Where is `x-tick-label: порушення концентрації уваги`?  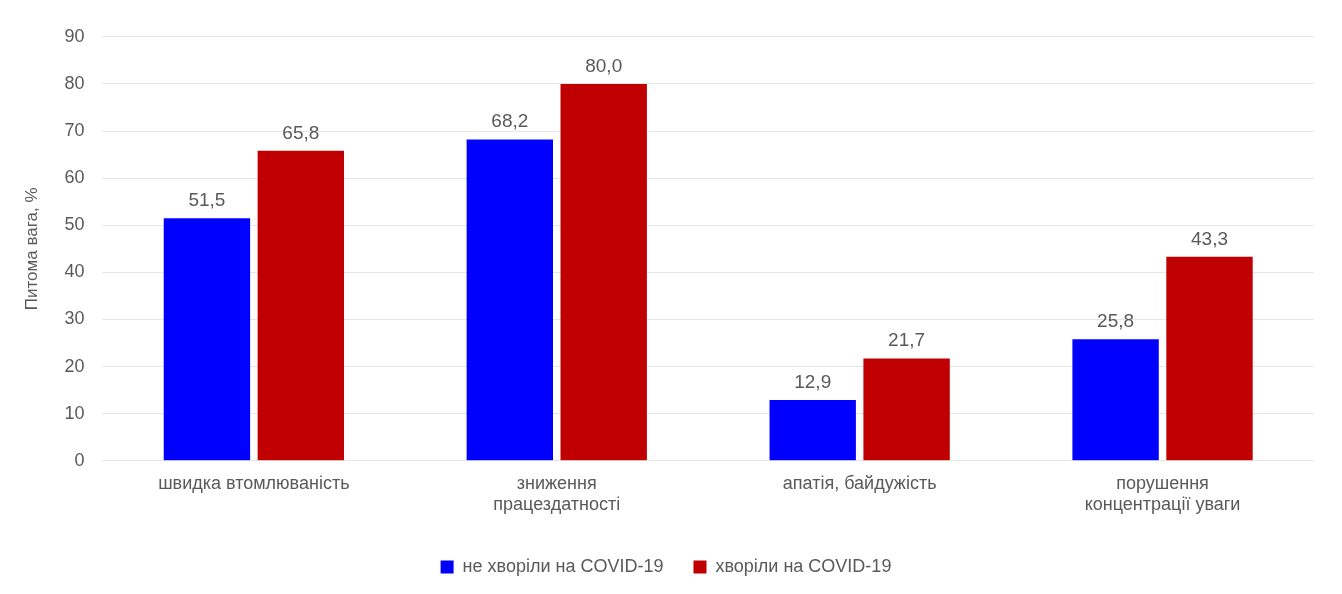
x-tick-label: порушення концентрації уваги is located at coordinates (1162, 493).